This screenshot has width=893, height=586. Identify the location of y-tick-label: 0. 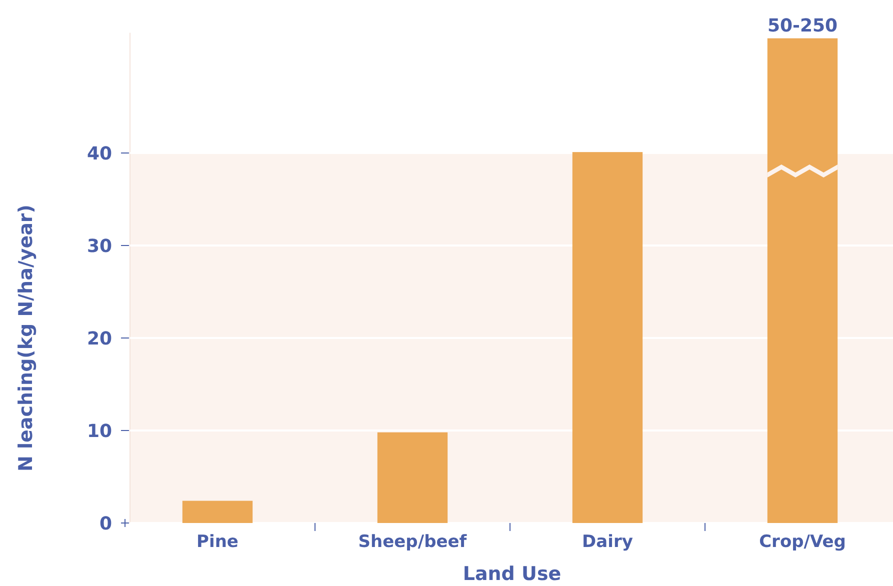
(105, 523).